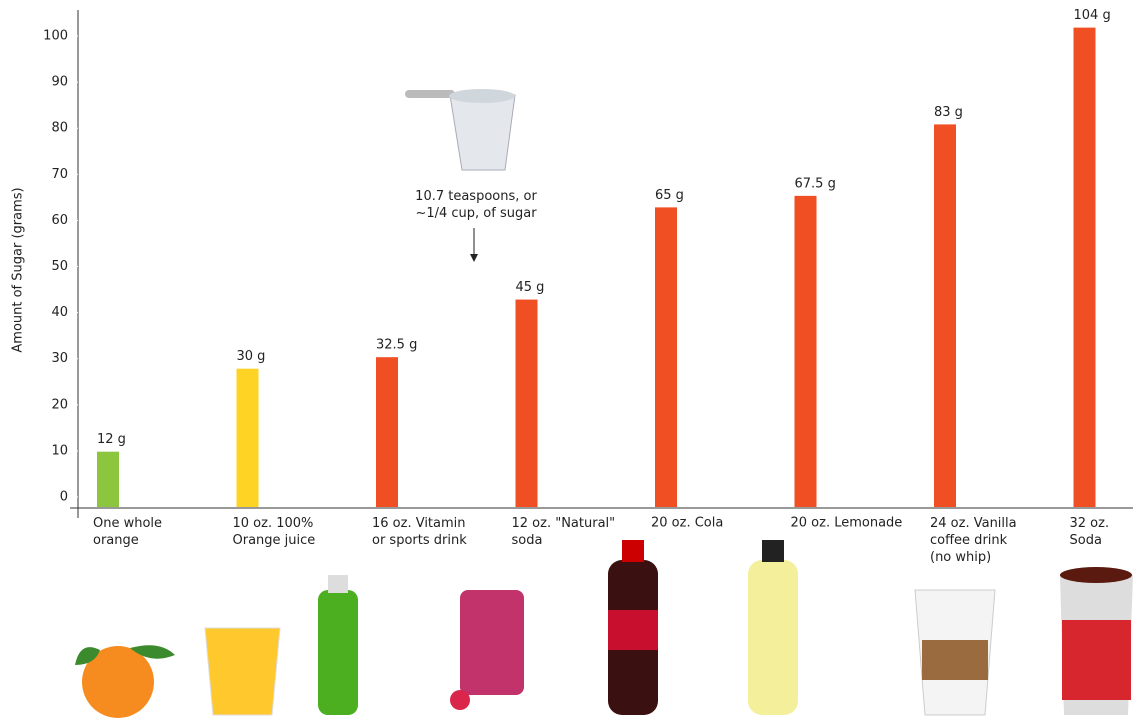  Describe the element at coordinates (59, 358) in the screenshot. I see `y-tick-label: 30` at that location.